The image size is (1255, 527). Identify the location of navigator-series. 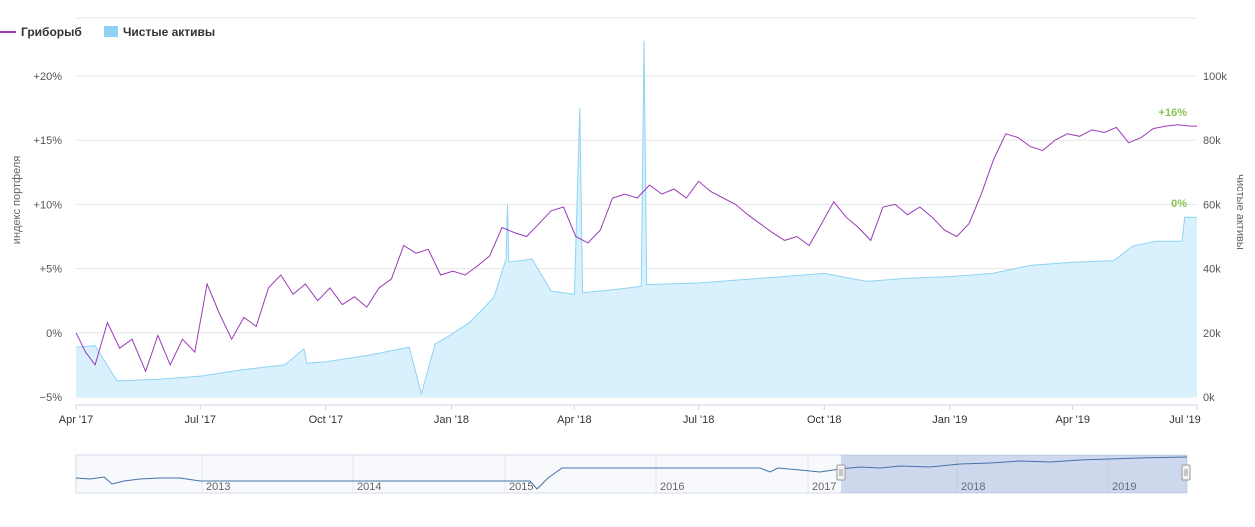
(631, 473).